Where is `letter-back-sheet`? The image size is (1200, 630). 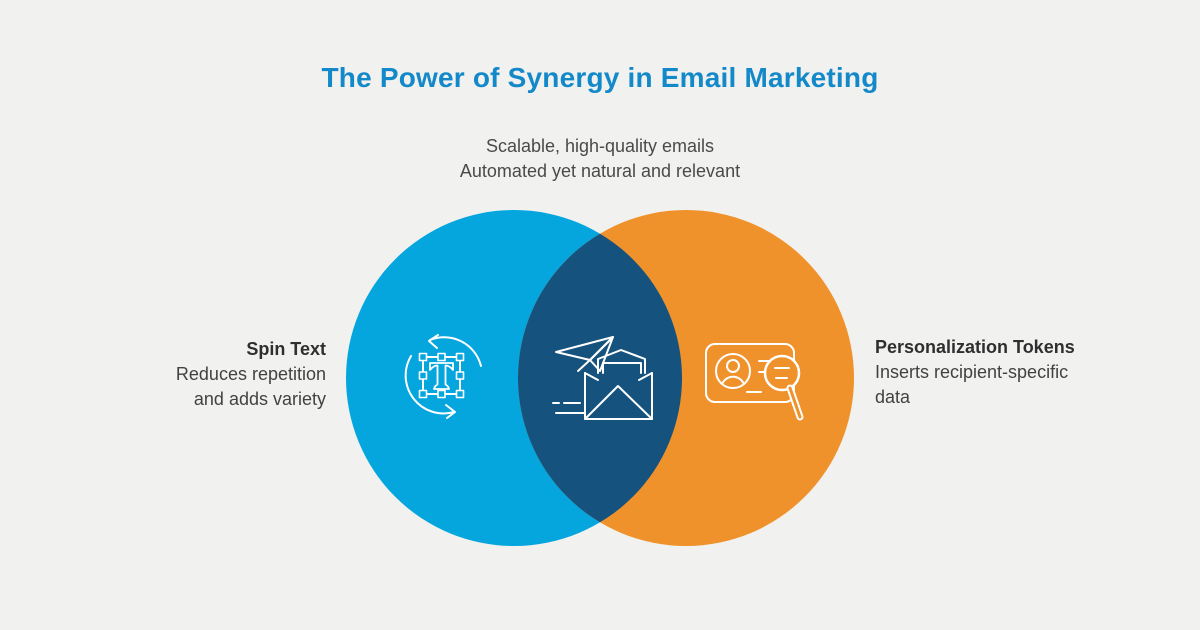
letter-back-sheet is located at coordinates (621, 361).